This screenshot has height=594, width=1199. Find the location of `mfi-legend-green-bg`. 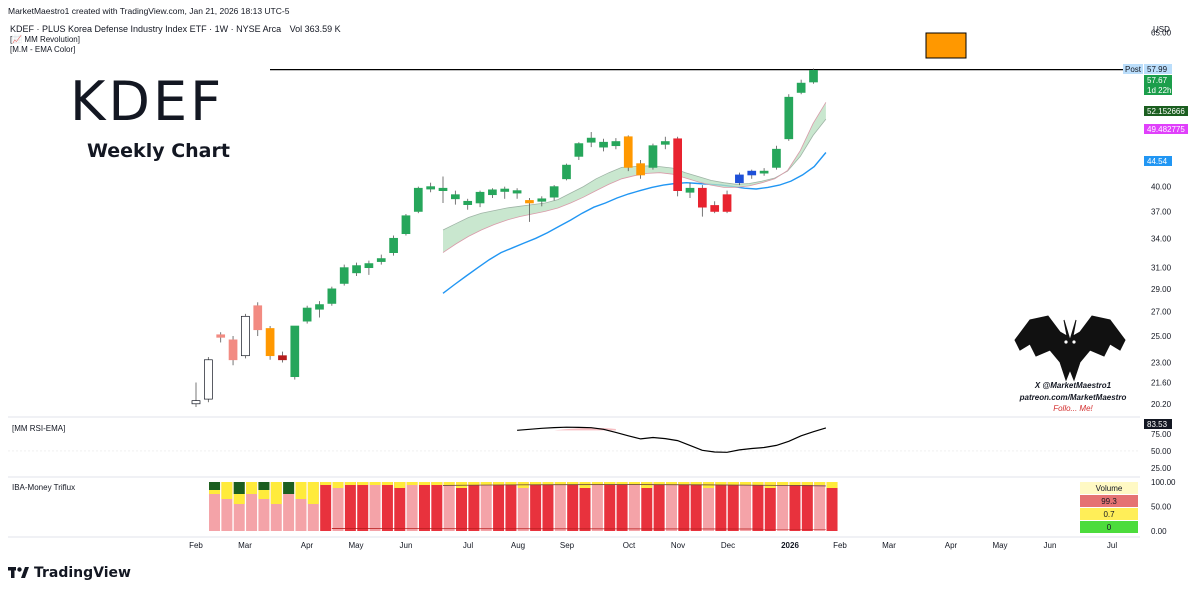

mfi-legend-green-bg is located at coordinates (1109, 527).